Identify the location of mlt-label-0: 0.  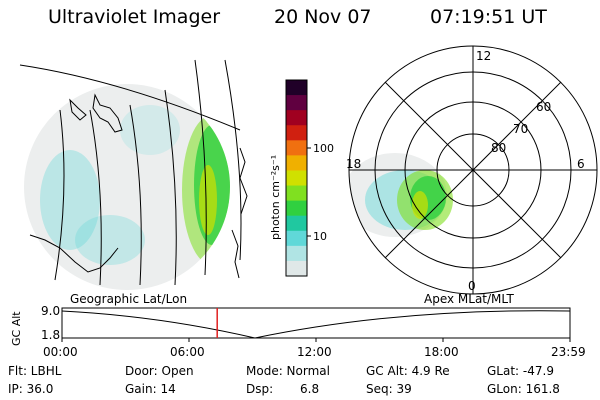
(472, 286).